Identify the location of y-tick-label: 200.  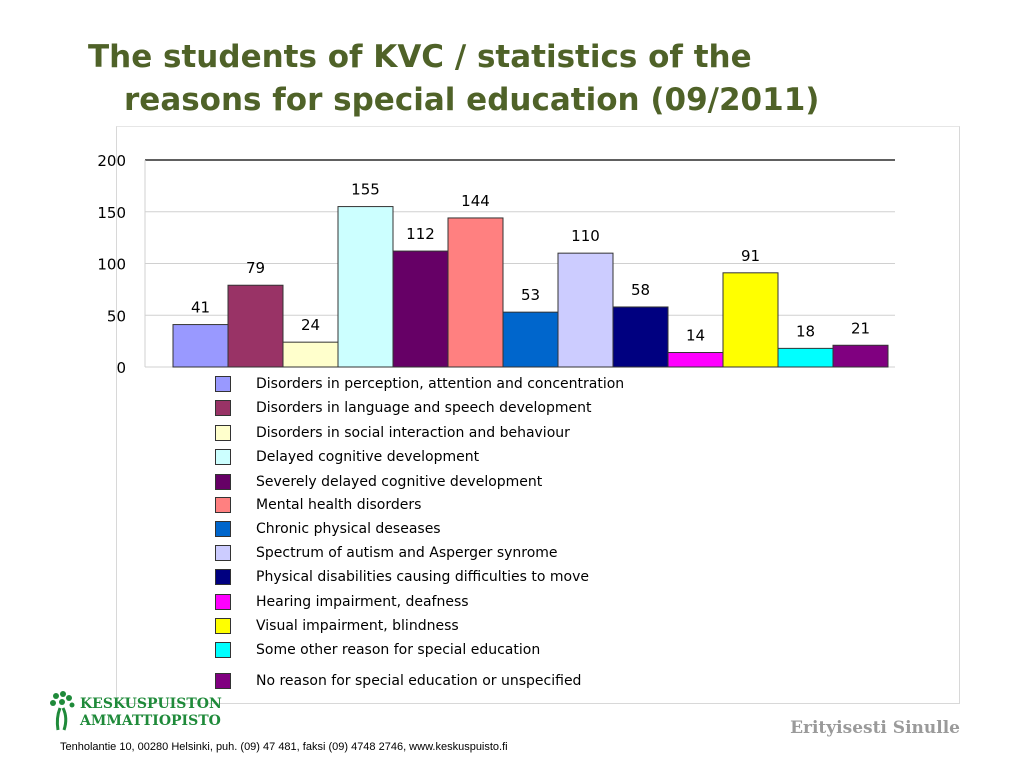
(111, 161).